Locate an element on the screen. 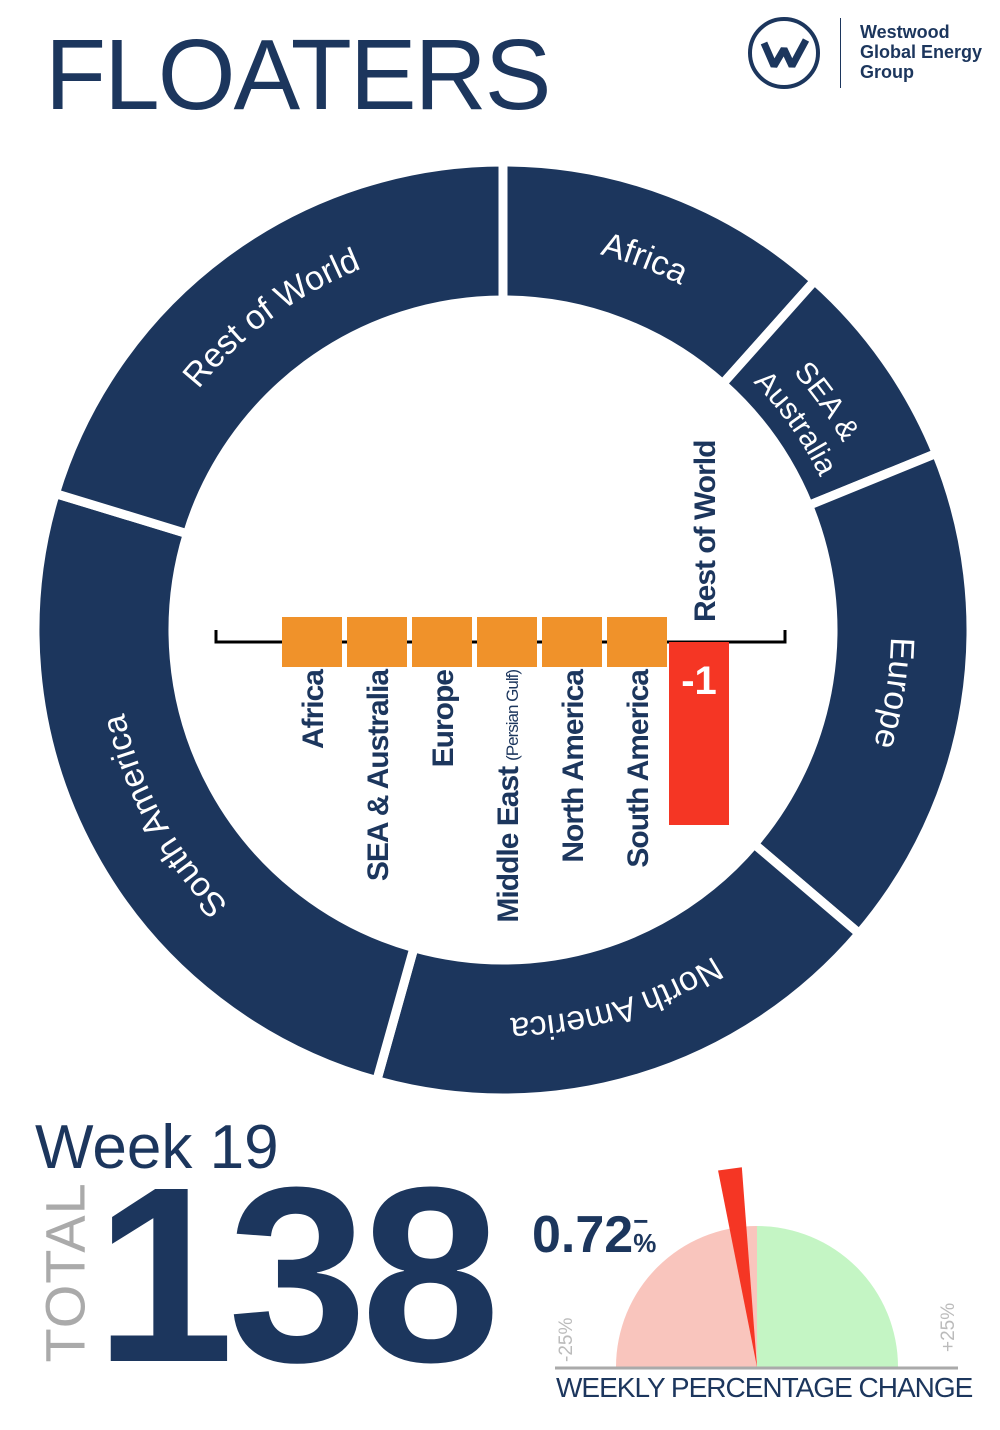 The width and height of the screenshot is (1000, 1430). change-percent: % is located at coordinates (645, 1243).